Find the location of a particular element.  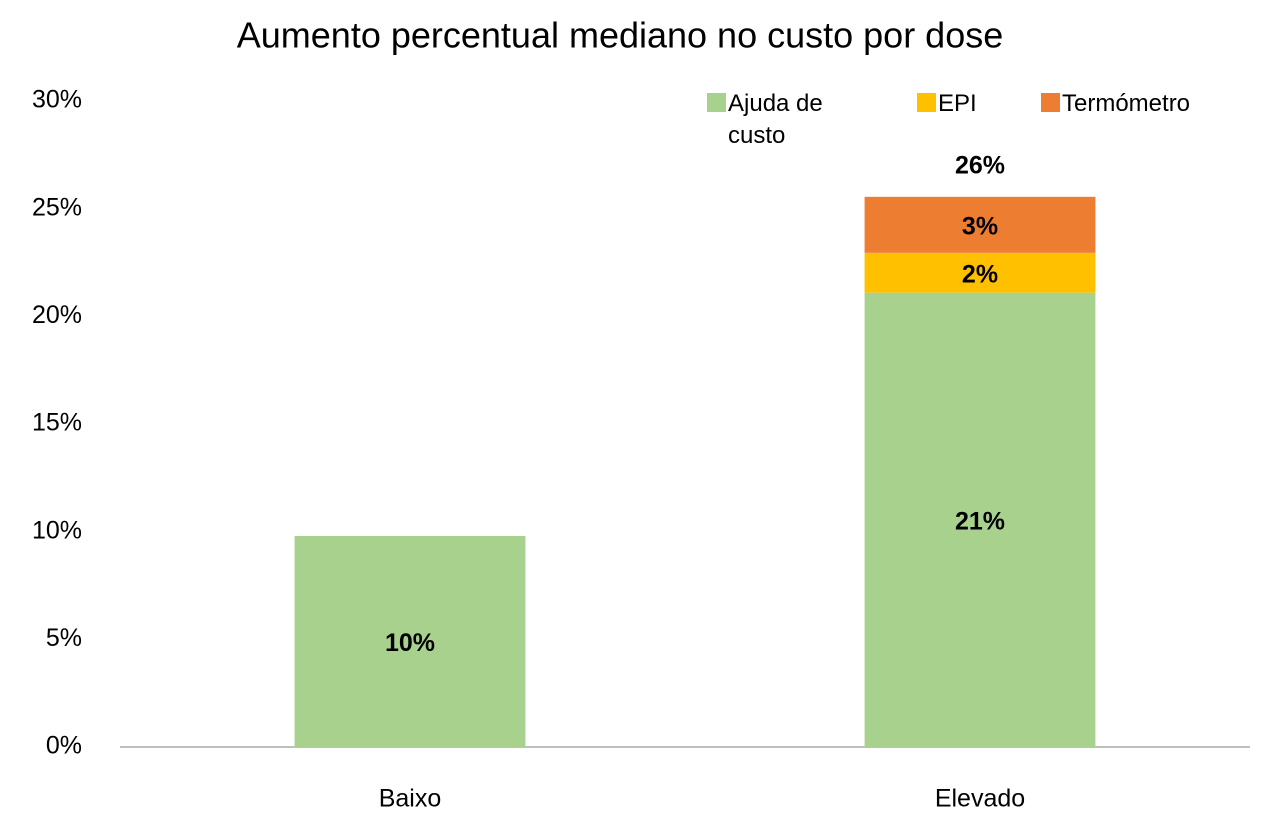

y-tick-label: 30% is located at coordinates (57, 100).